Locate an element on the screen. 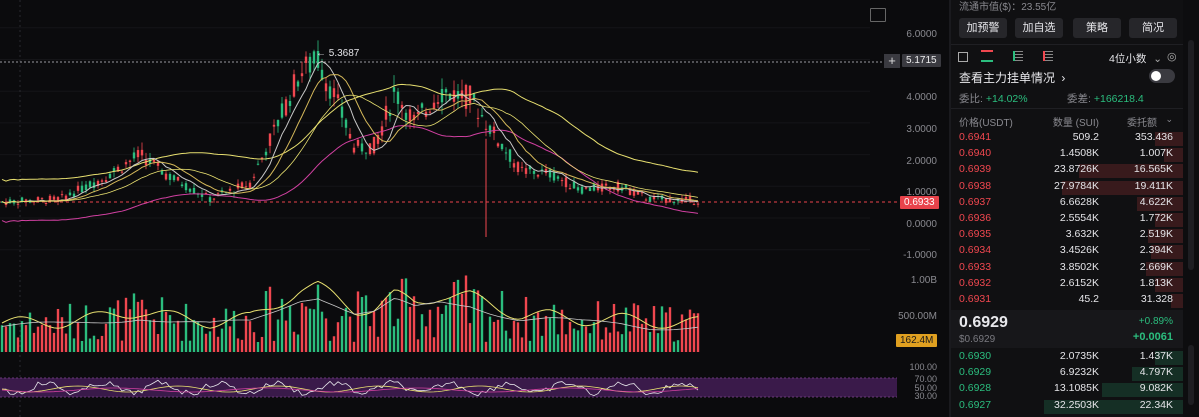  ask-row: 0.6936 2.5554K 1.772K is located at coordinates (1067, 220).